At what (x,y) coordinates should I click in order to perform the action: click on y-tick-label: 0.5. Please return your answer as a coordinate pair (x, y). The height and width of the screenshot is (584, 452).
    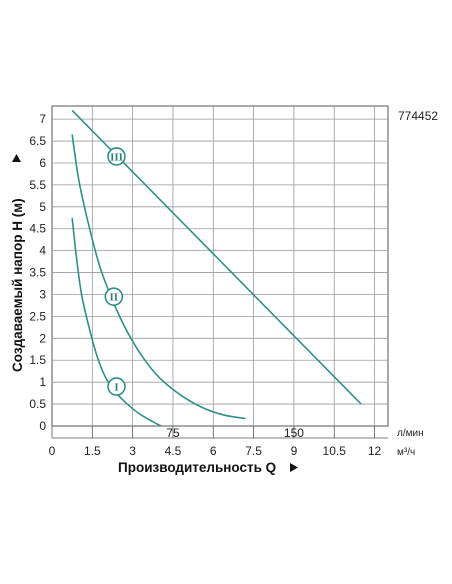
    Looking at the image, I should click on (37, 404).